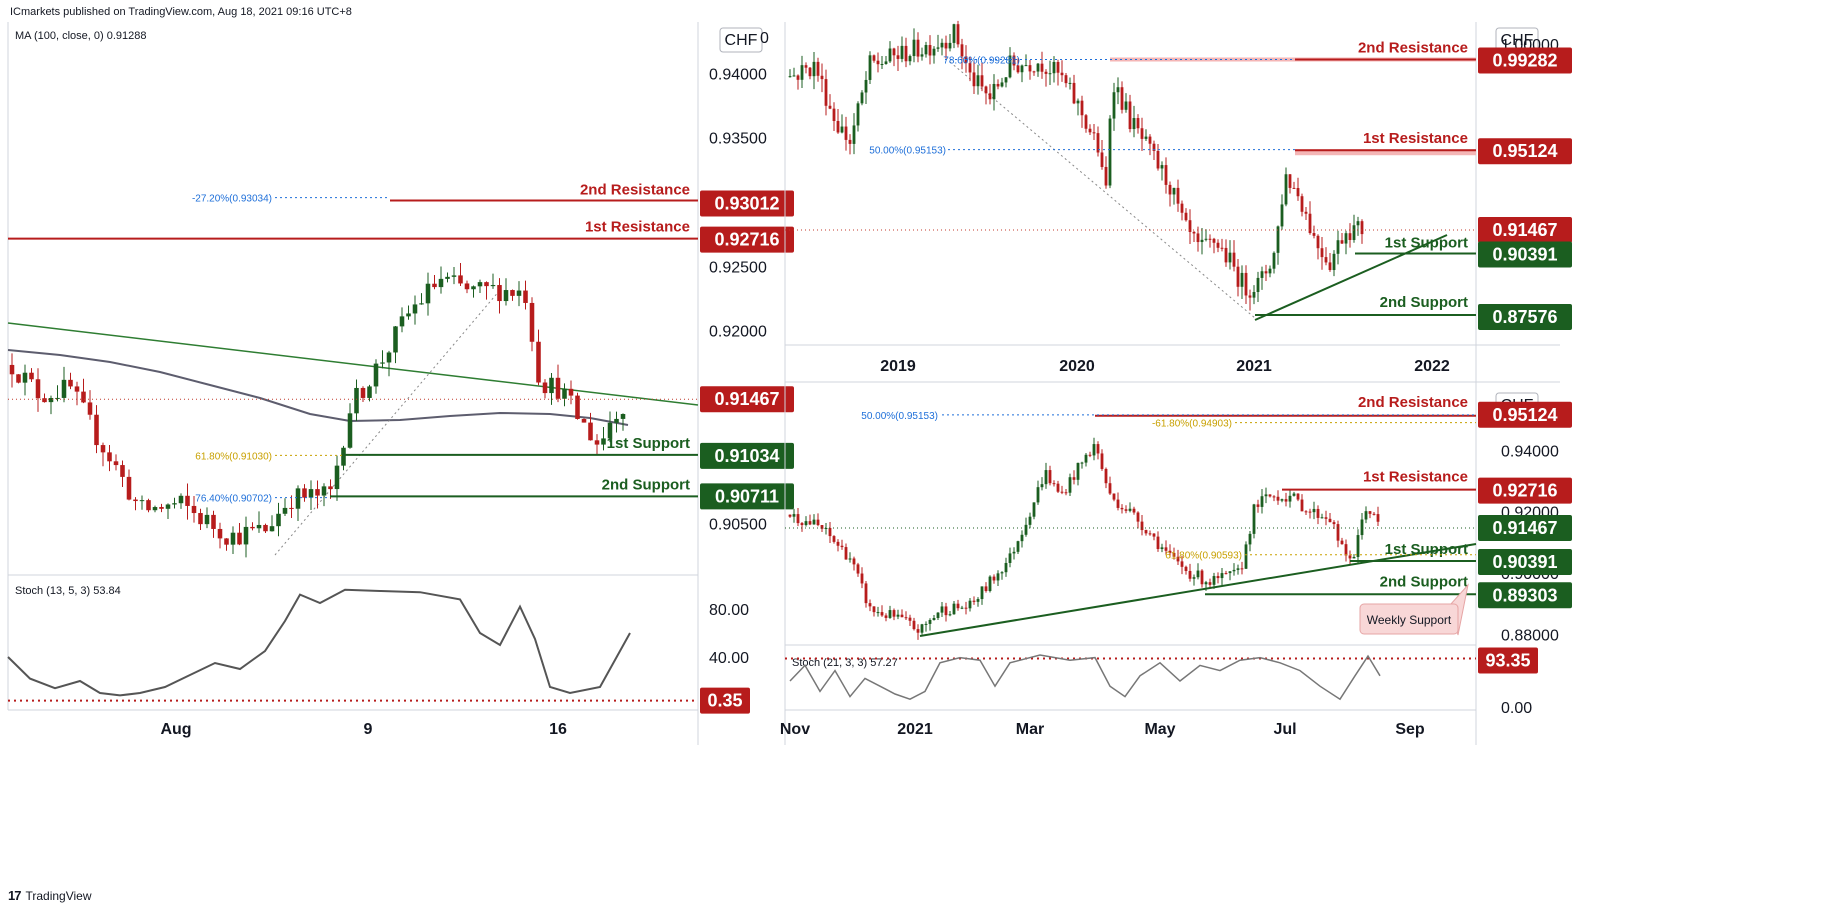 This screenshot has width=1837, height=913. I want to click on bottom-right-1st-support-label: 1st Support, so click(1426, 549).